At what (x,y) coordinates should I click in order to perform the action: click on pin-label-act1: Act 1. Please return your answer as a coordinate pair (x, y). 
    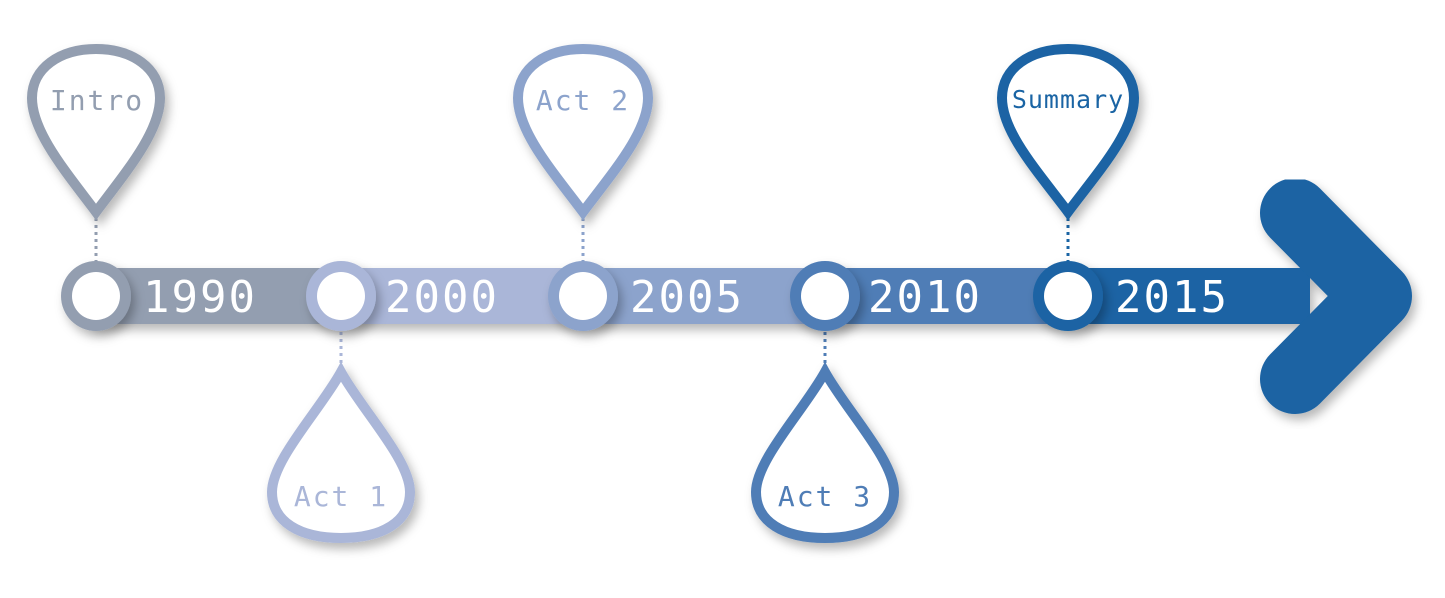
    Looking at the image, I should click on (341, 496).